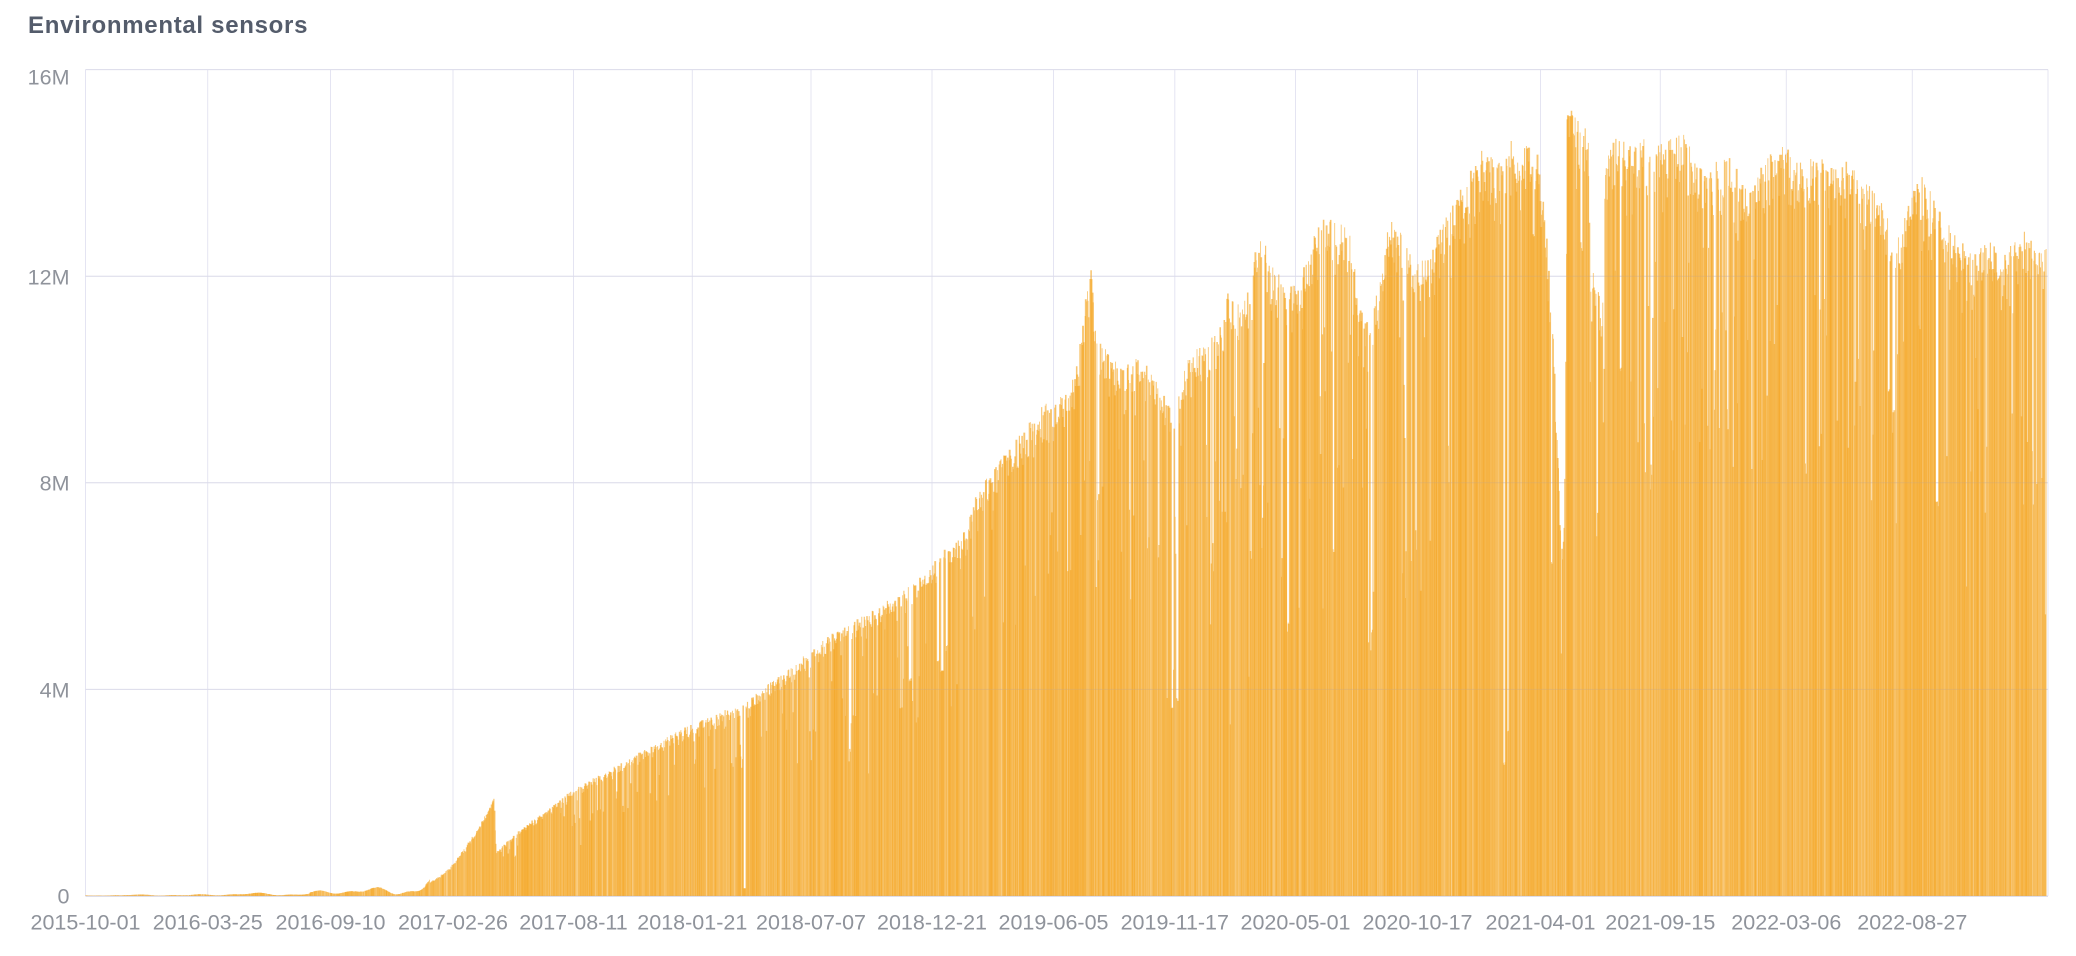  I want to click on svg-text: 2017-02-26, so click(453, 923).